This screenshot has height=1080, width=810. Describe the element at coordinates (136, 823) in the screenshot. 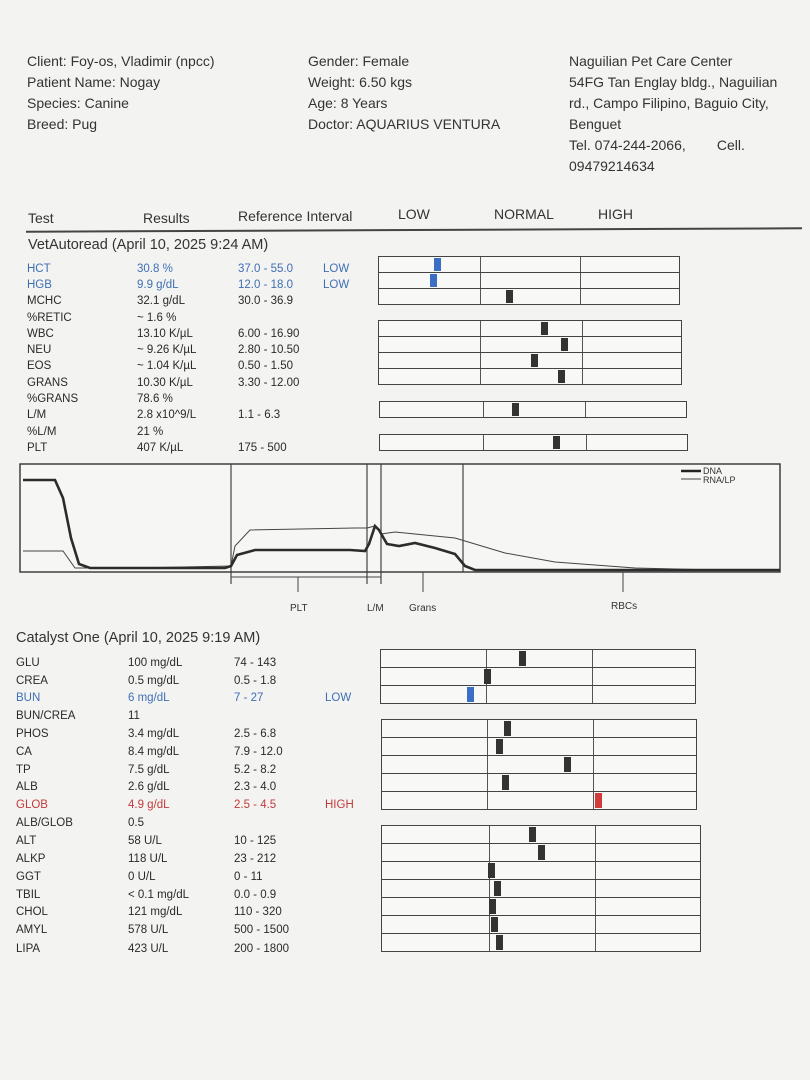

I see `test-result: 0.5` at that location.